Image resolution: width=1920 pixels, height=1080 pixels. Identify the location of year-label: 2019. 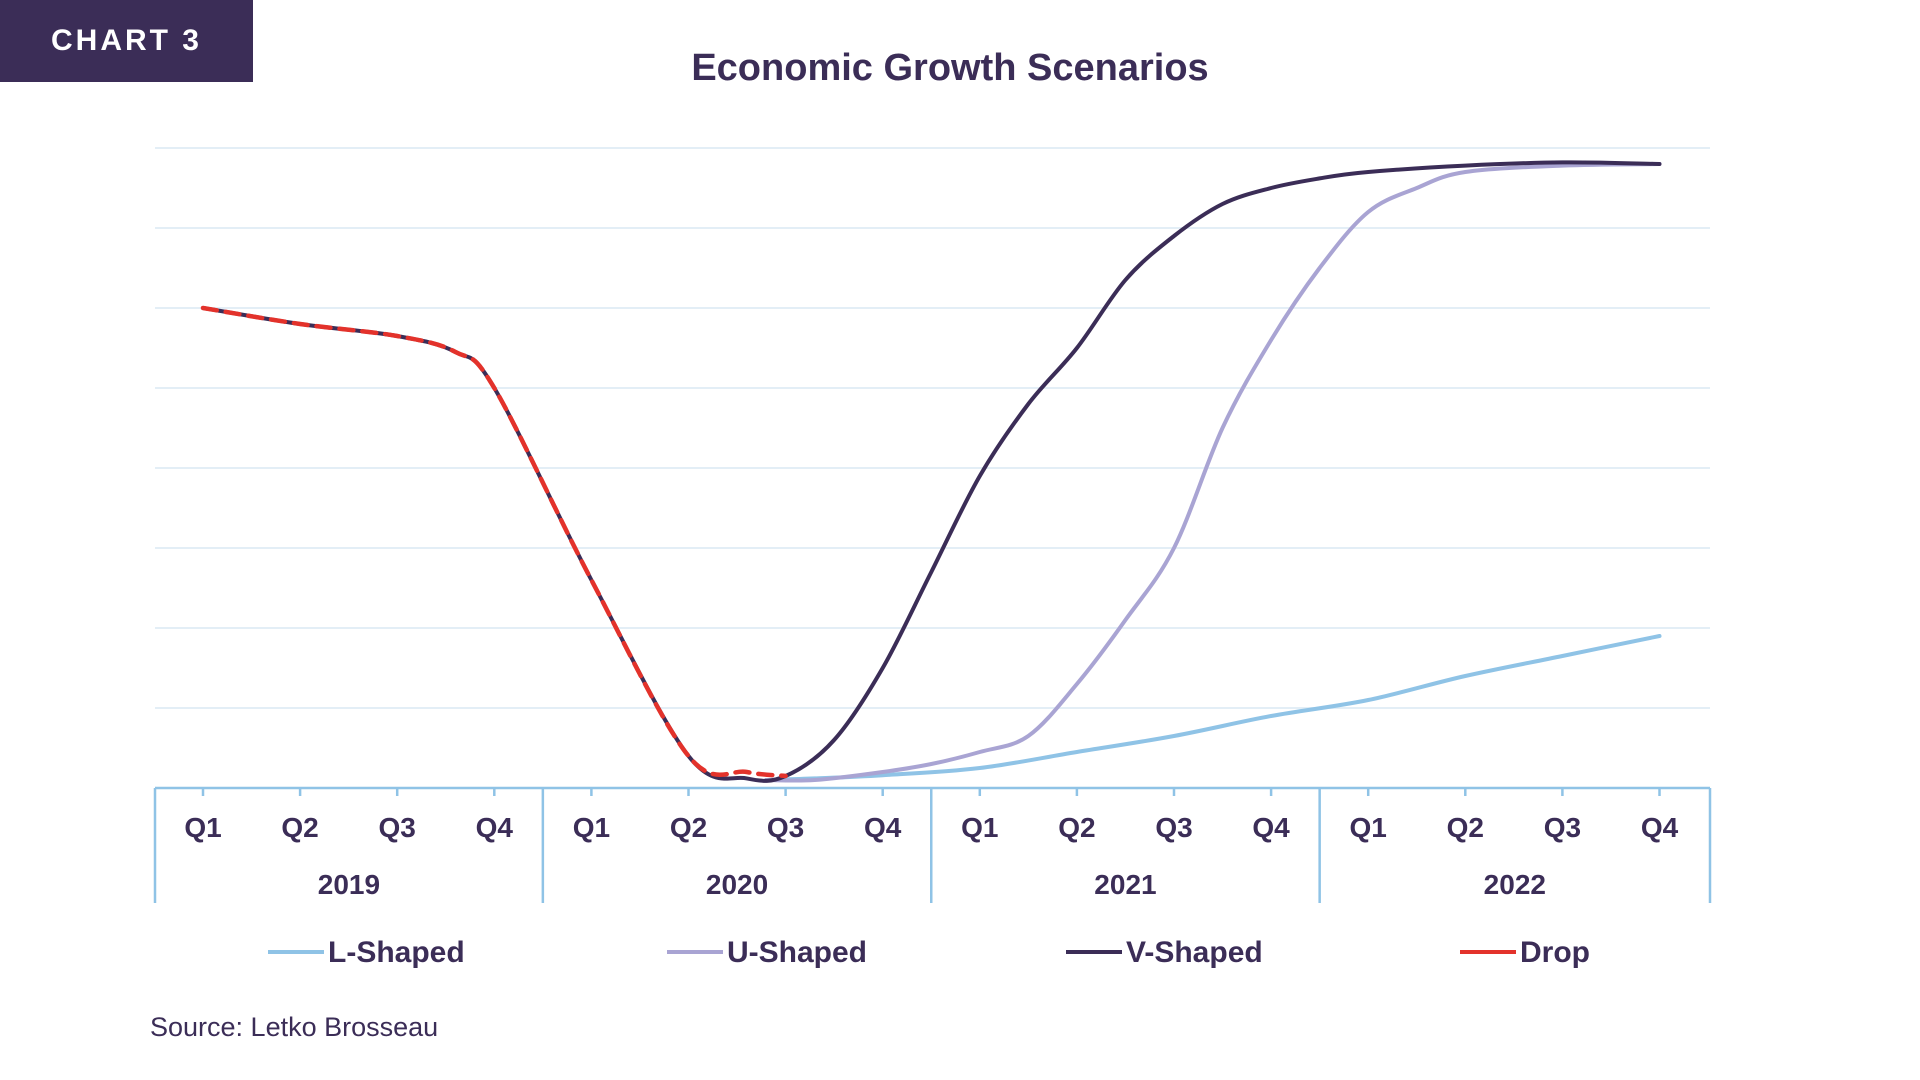
(349, 884).